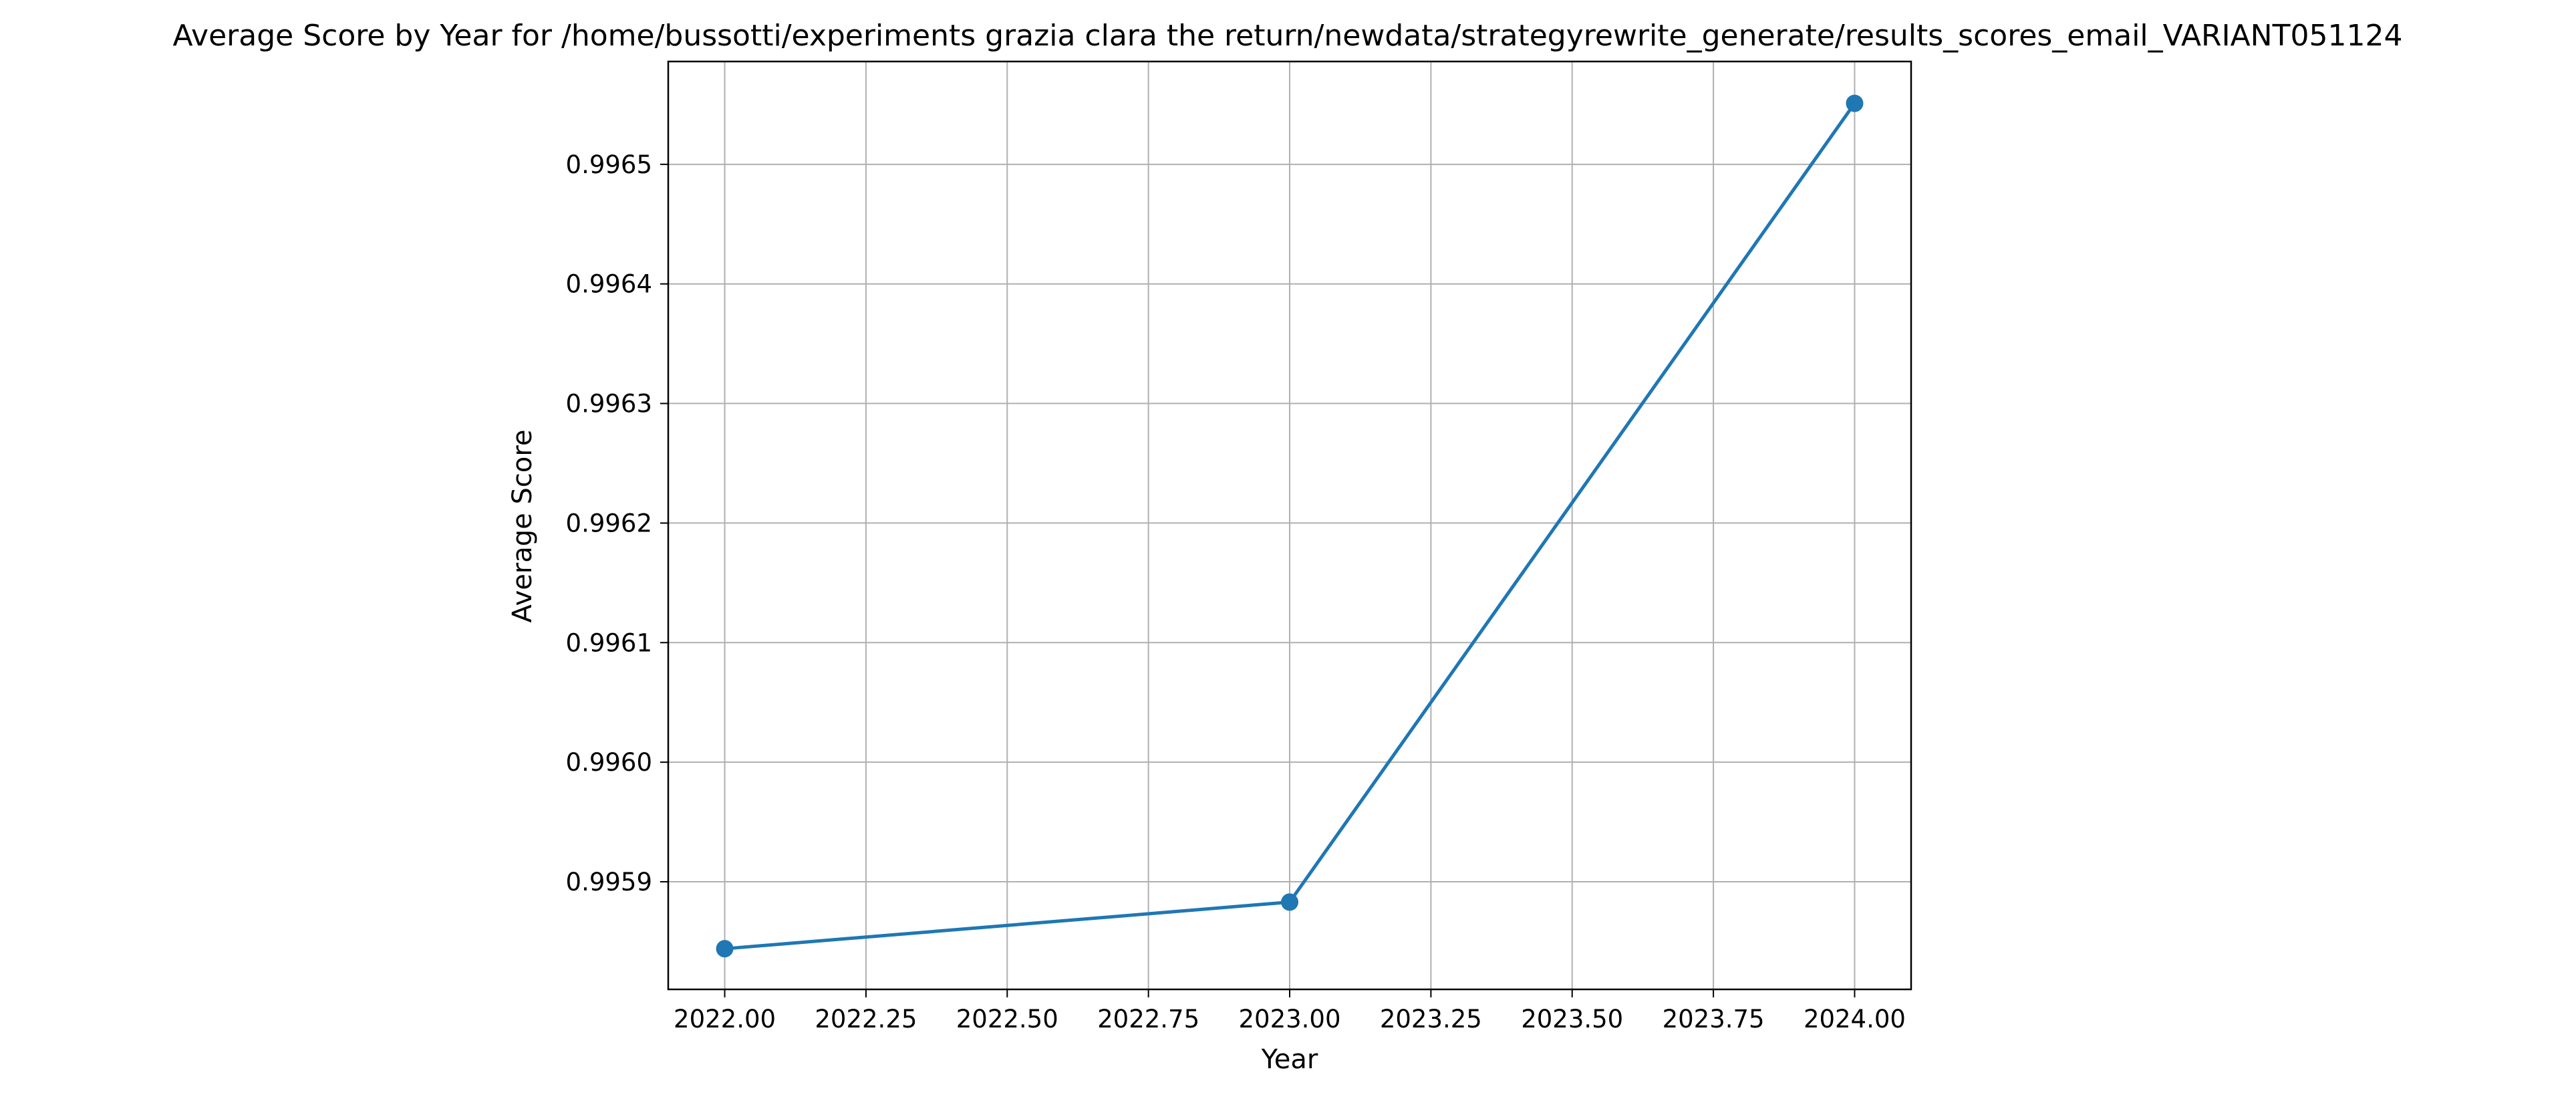  Describe the element at coordinates (1289, 1019) in the screenshot. I see `x-tick-label: 2023.00` at that location.